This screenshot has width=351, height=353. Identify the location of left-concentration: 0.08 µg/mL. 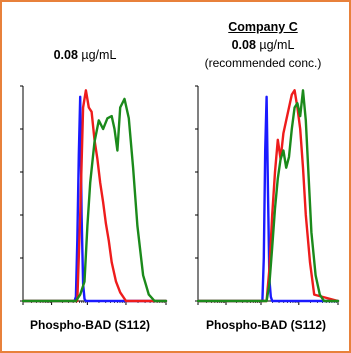
(85, 55).